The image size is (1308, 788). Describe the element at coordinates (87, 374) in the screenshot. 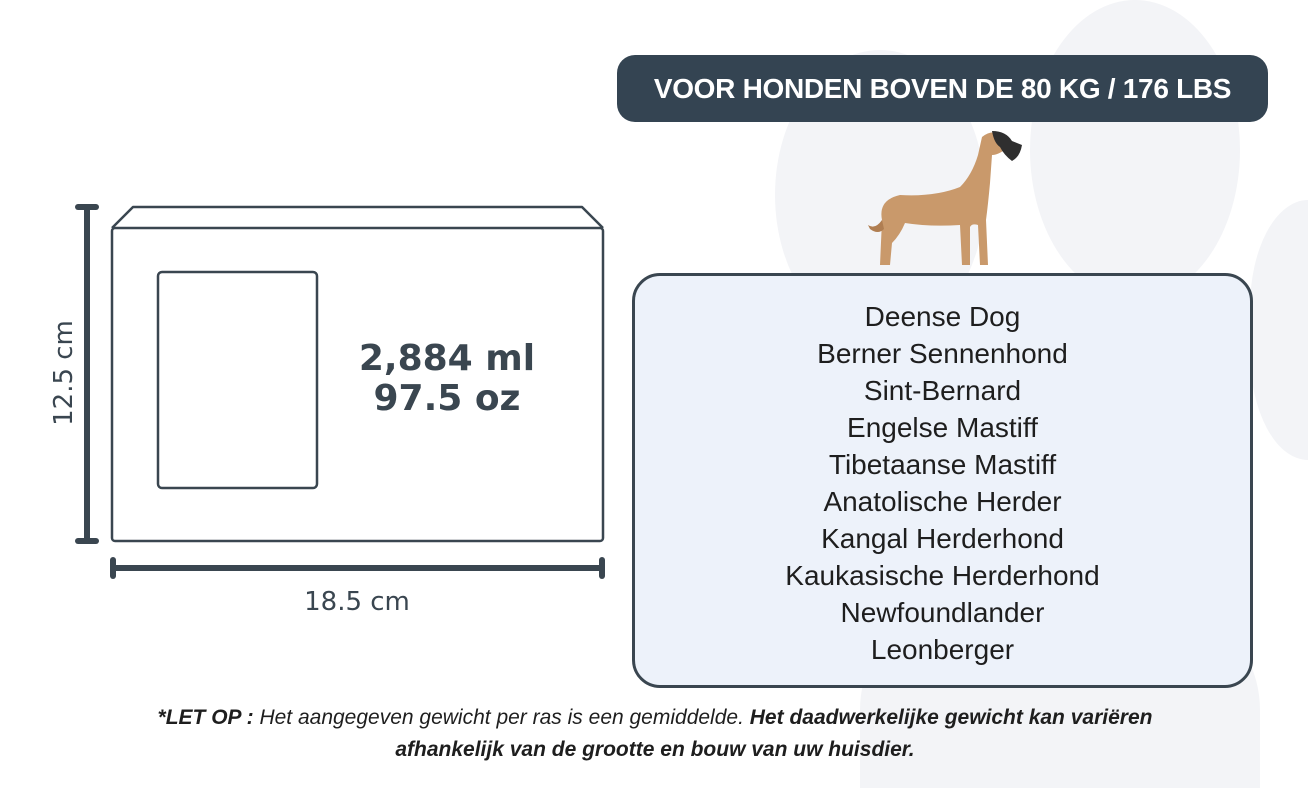

I see `height-dimension-bar` at that location.